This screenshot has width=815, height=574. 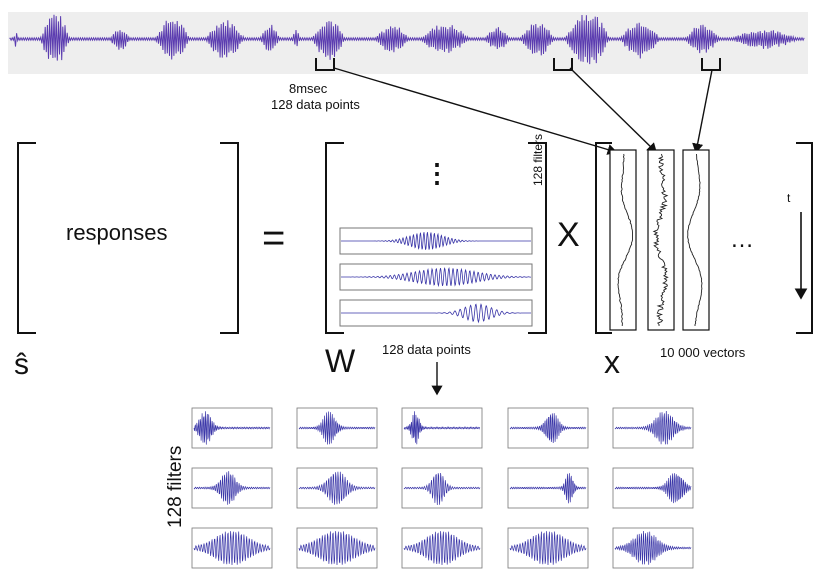 What do you see at coordinates (229, 238) in the screenshot?
I see `responses-bracket-right` at bounding box center [229, 238].